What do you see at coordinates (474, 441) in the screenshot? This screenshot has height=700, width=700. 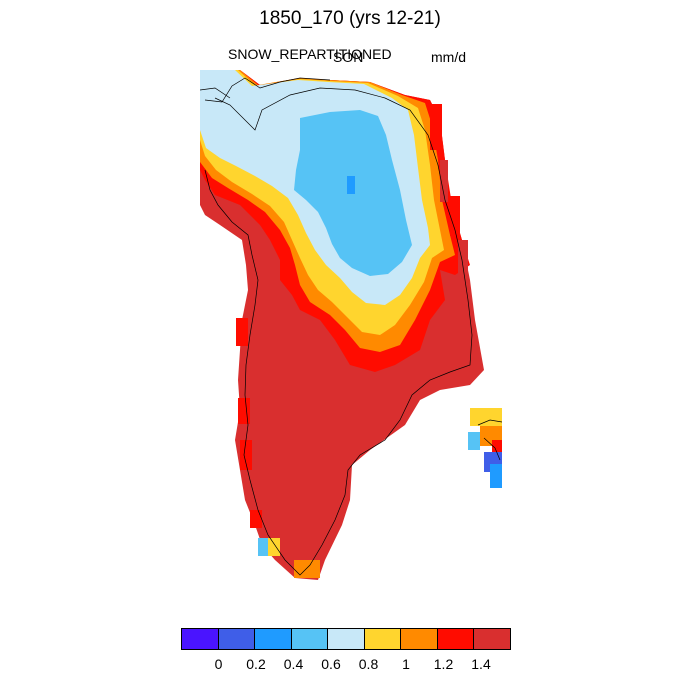 I see `island-lightblue` at bounding box center [474, 441].